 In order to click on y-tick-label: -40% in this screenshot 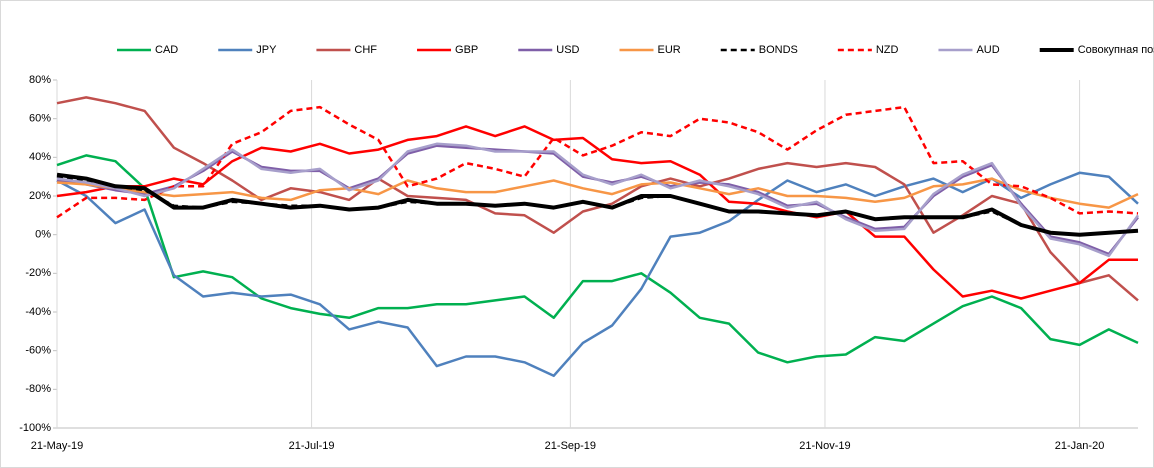, I will do `click(38, 312)`.